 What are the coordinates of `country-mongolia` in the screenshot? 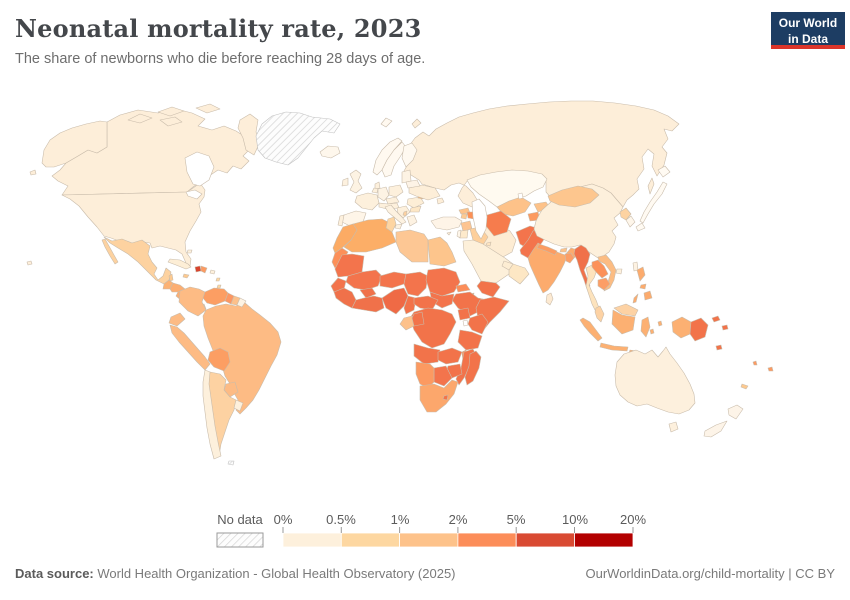 It's located at (573, 196).